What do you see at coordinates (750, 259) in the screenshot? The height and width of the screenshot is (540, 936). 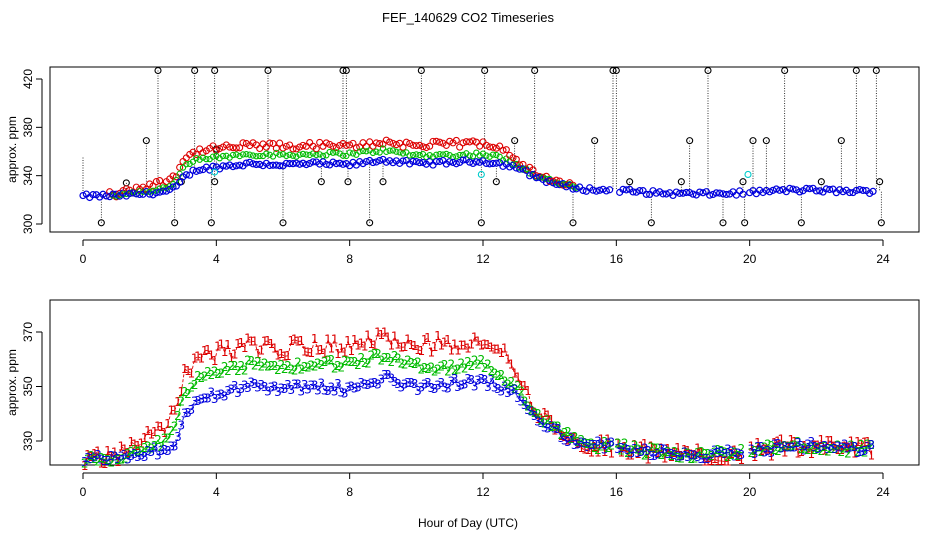 I see `x-tick-label: 20` at bounding box center [750, 259].